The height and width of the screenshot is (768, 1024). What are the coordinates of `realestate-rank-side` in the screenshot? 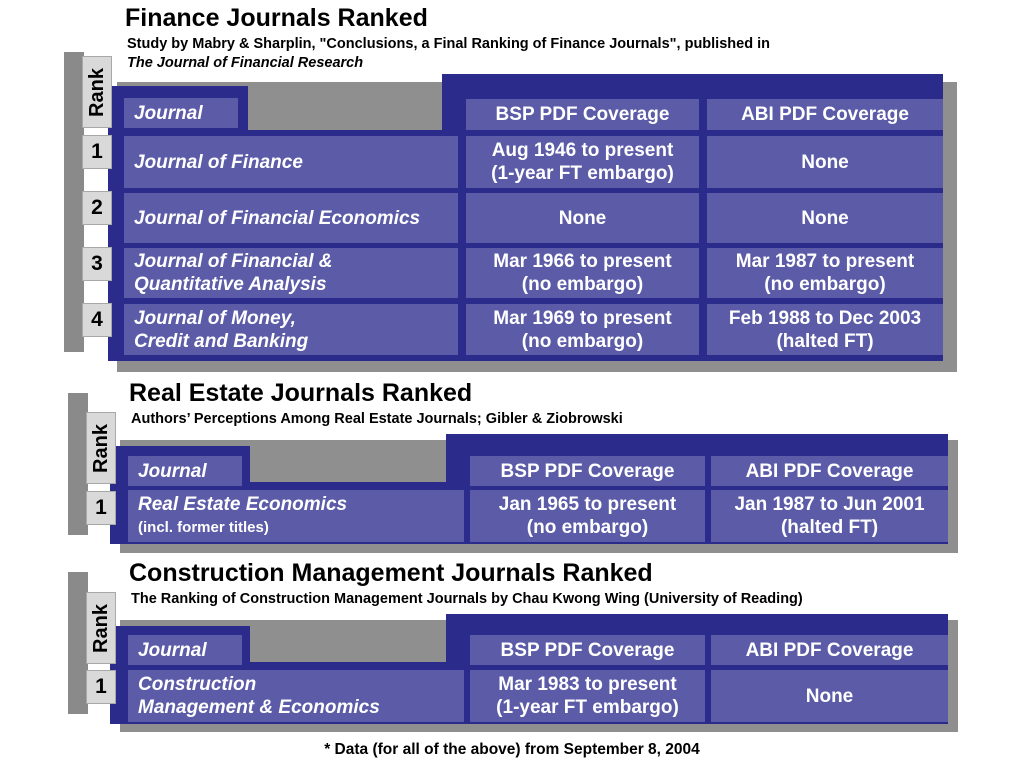 It's located at (78, 464).